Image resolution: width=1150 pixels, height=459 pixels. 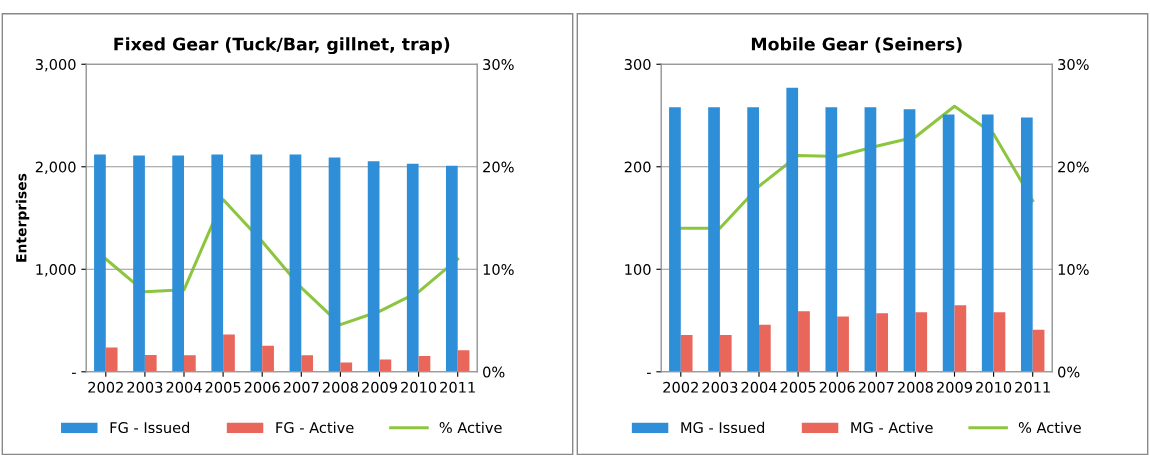 I want to click on chart-title: Fixed Gear (Tuck/Bar, gillnet, trap), so click(x=282, y=46).